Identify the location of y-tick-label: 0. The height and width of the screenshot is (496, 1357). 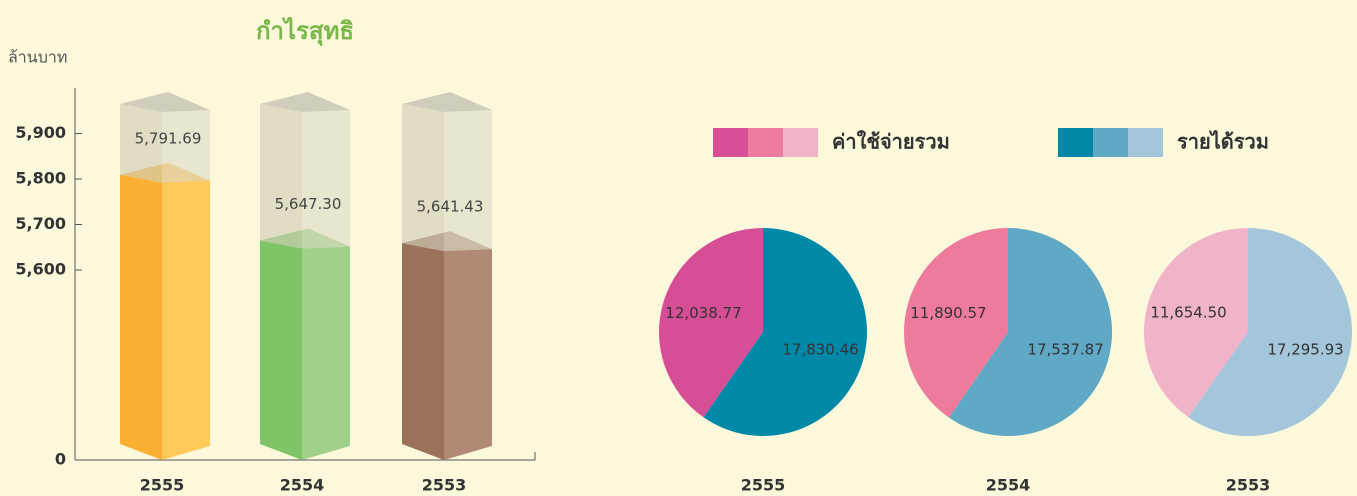
(60, 459).